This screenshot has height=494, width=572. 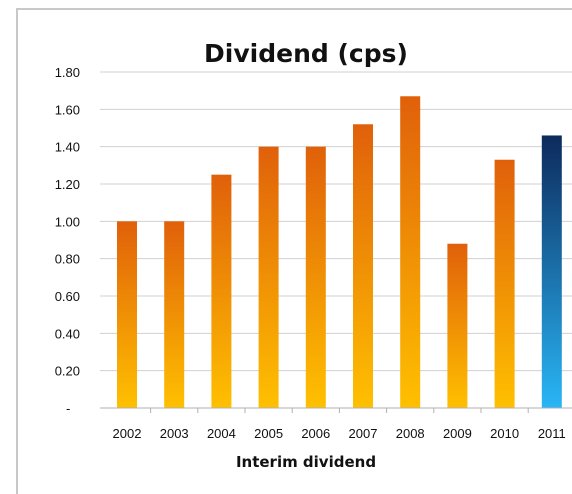 I want to click on chart-title: Dividend (cps), so click(x=306, y=53).